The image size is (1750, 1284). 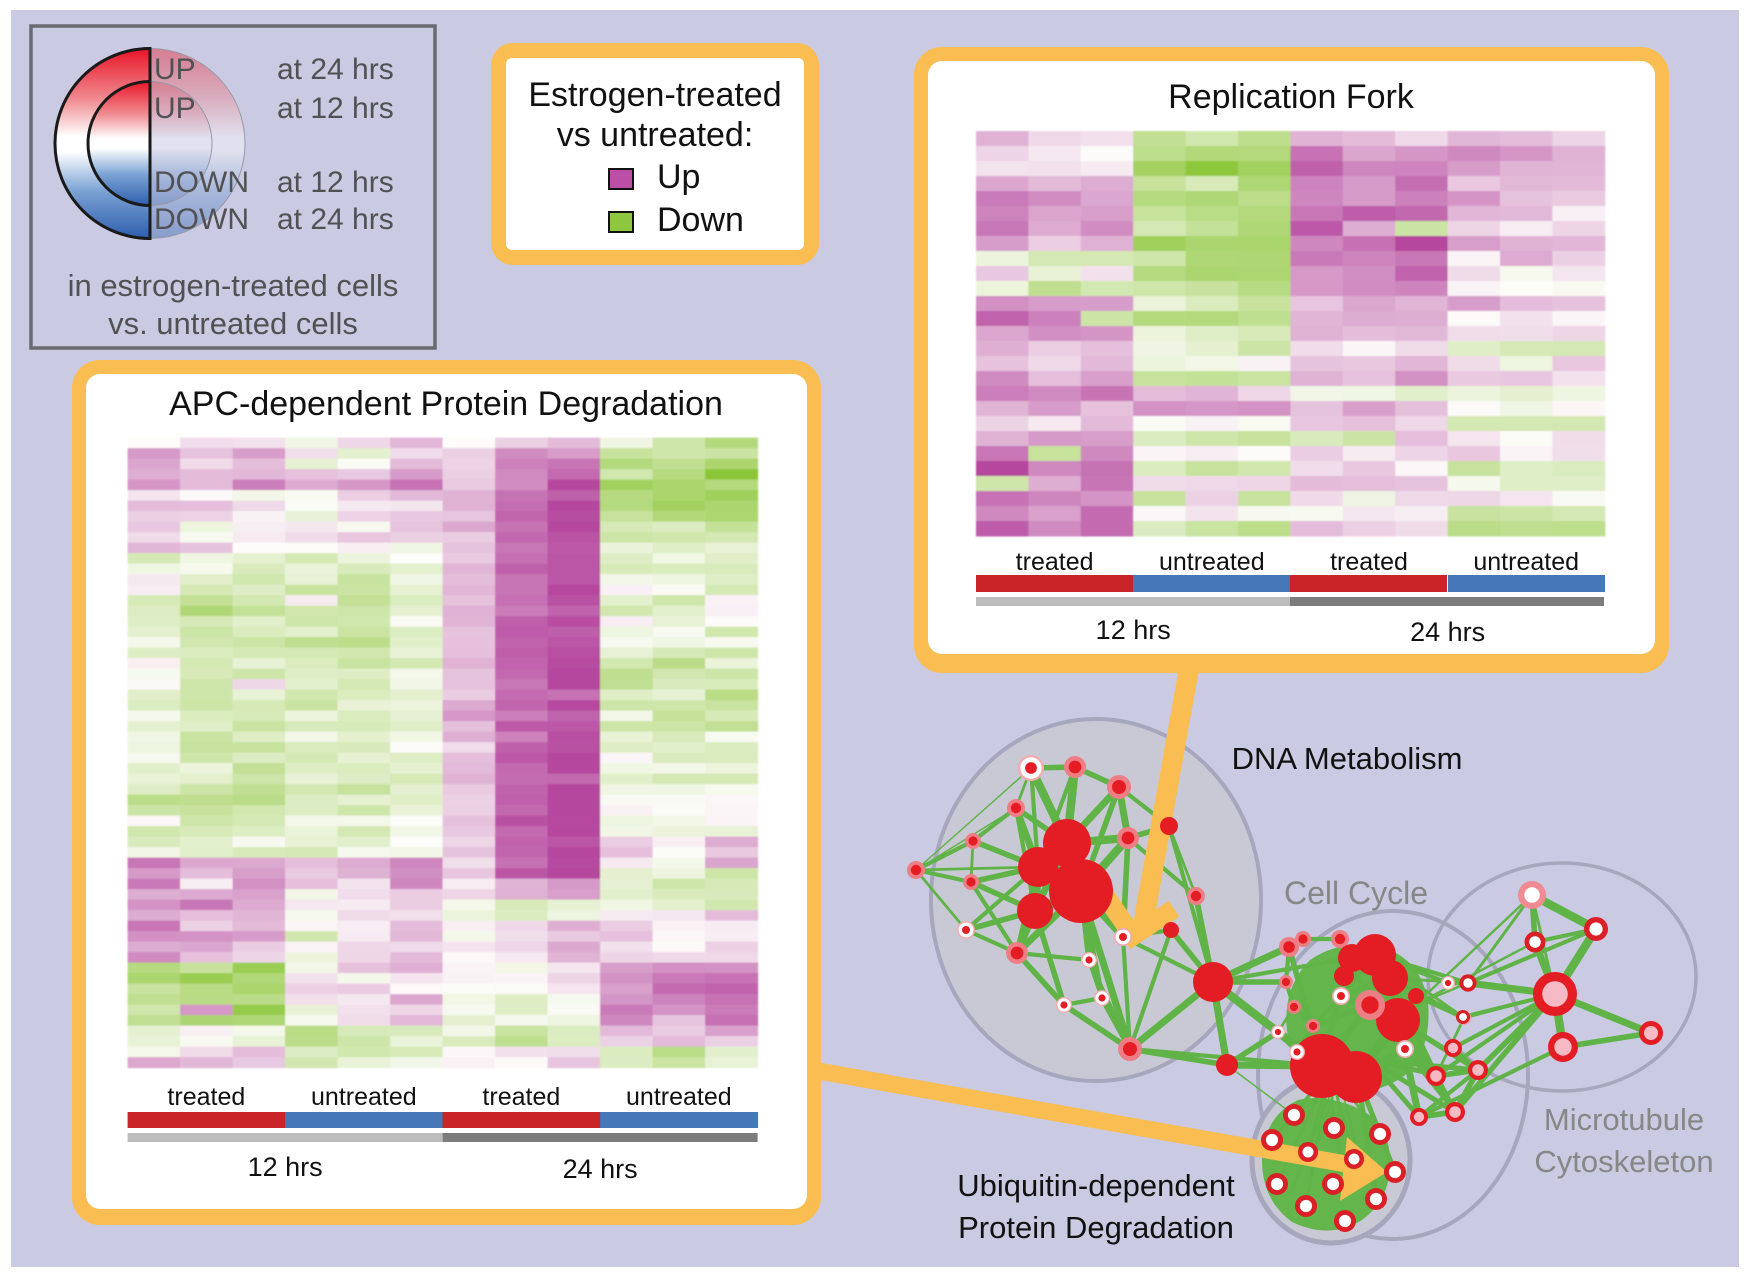 What do you see at coordinates (654, 95) in the screenshot?
I see `svg-text: Estrogen-treated` at bounding box center [654, 95].